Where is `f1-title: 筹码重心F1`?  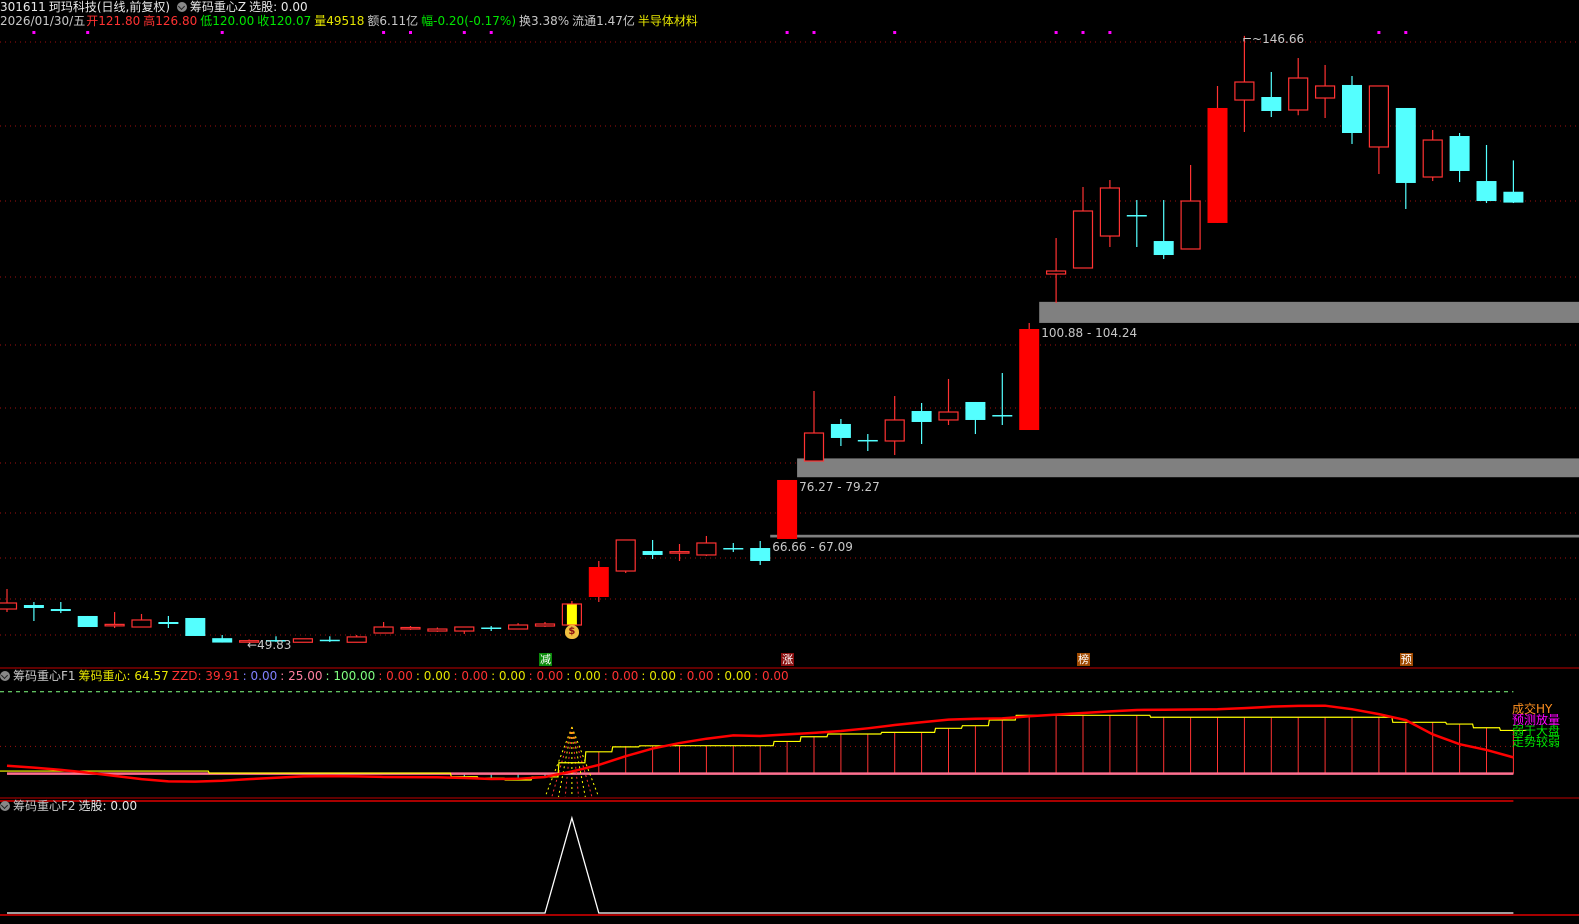 f1-title: 筹码重心F1 is located at coordinates (44, 676).